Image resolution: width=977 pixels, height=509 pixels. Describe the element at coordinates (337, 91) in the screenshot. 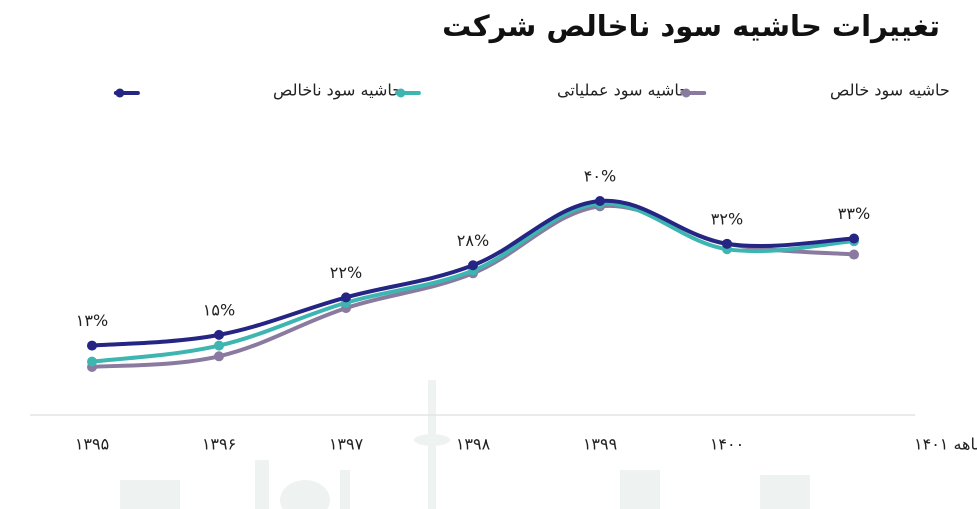

I see `legend-label: حاشیه سود ناخالص` at that location.